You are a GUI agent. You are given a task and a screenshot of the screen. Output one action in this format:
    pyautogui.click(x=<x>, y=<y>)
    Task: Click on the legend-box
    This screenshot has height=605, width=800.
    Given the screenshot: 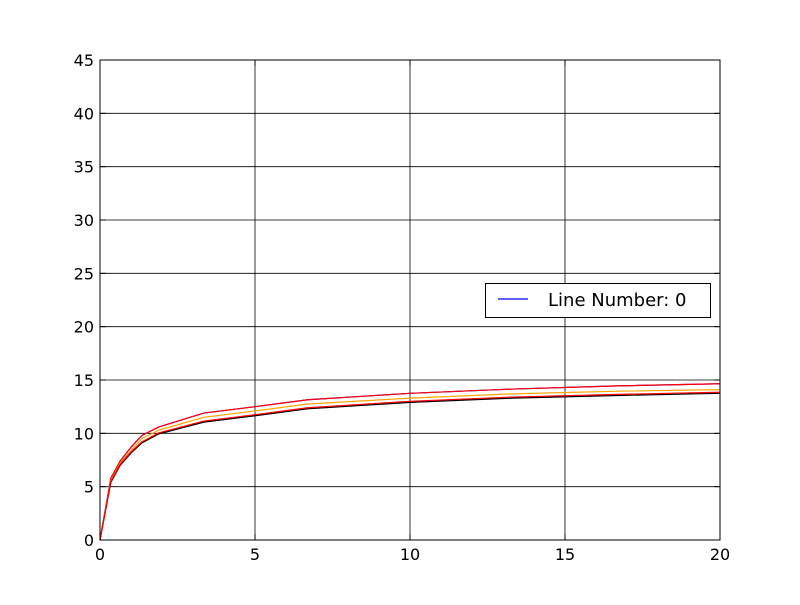 What is the action you would take?
    pyautogui.click(x=598, y=300)
    